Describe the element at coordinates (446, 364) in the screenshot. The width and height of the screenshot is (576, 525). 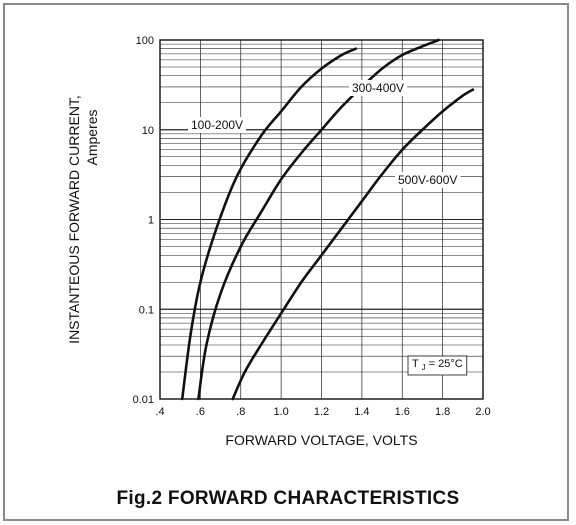
I see `tj-value: = 25°C` at that location.